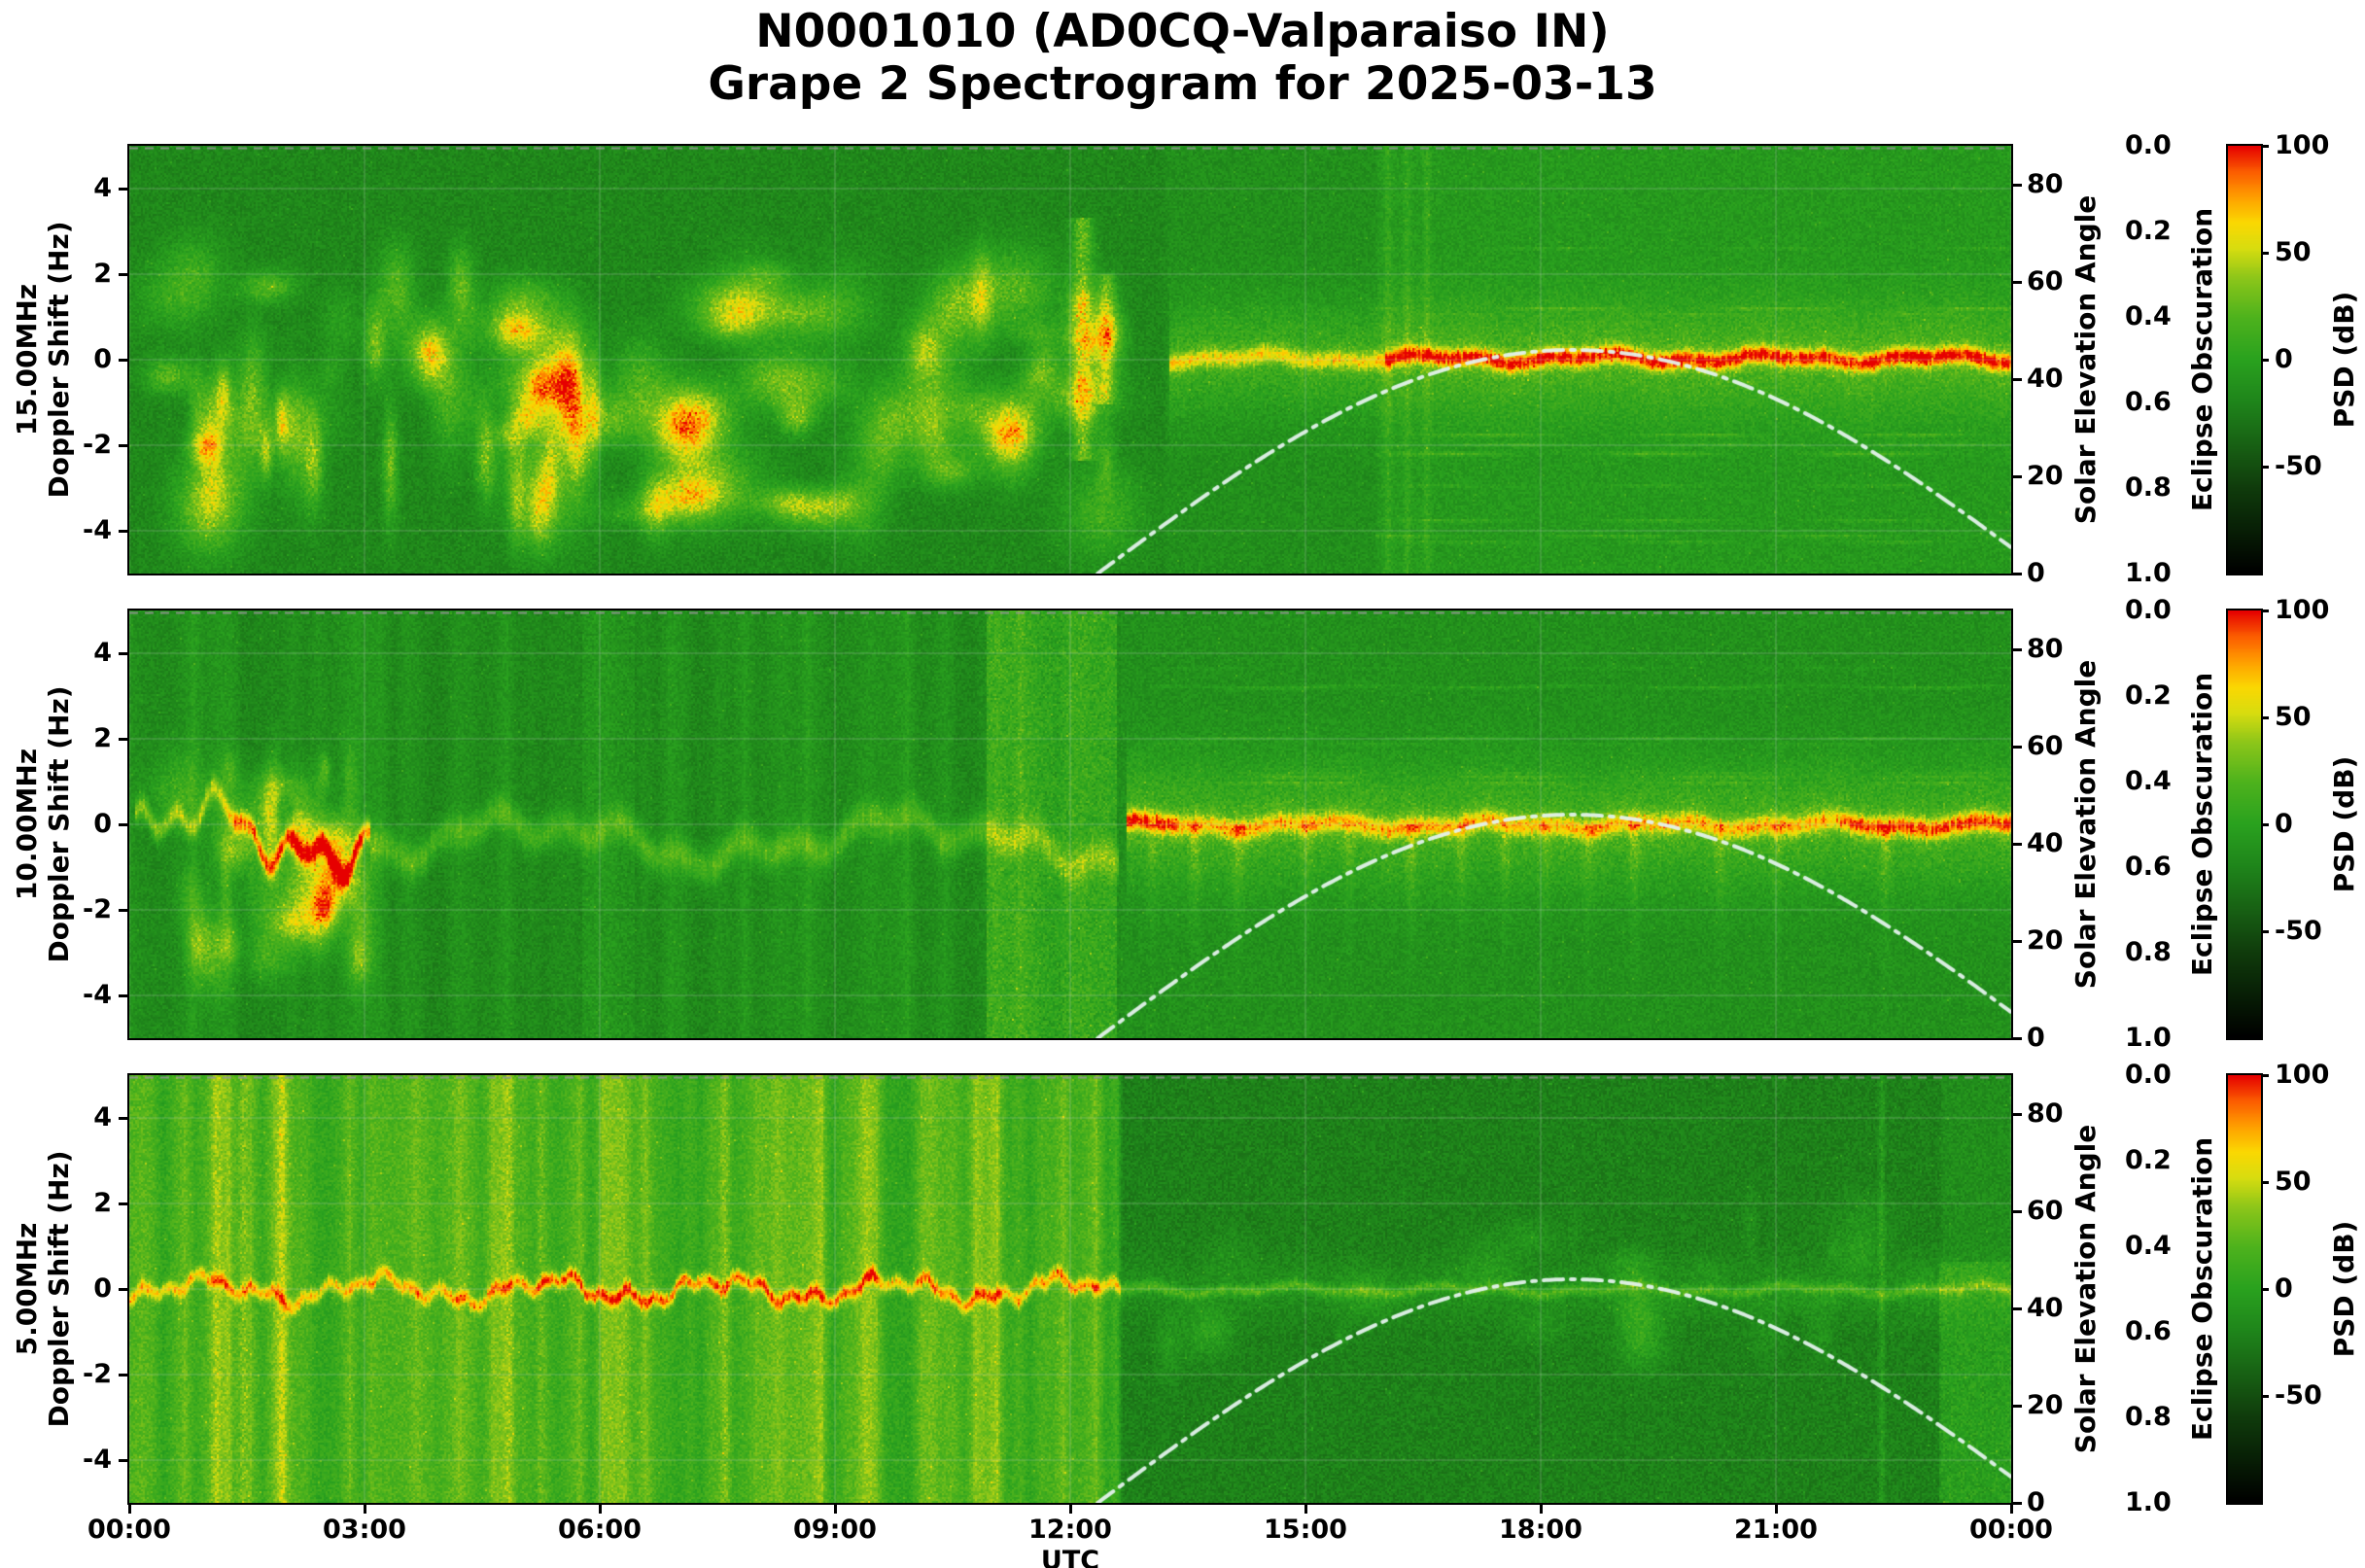  Describe the element at coordinates (129, 1530) in the screenshot. I see `x-tick-label: 00:00` at that location.